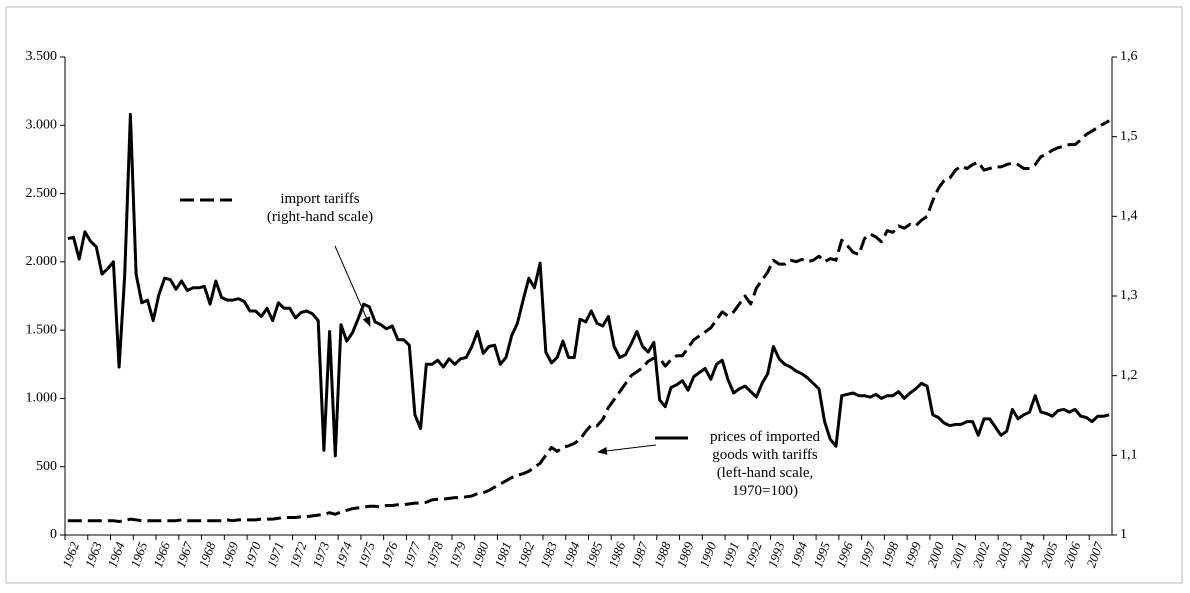 This screenshot has height=593, width=1190. Describe the element at coordinates (320, 208) in the screenshot. I see `legend-label: import tariffs (right-hand scale)` at that location.